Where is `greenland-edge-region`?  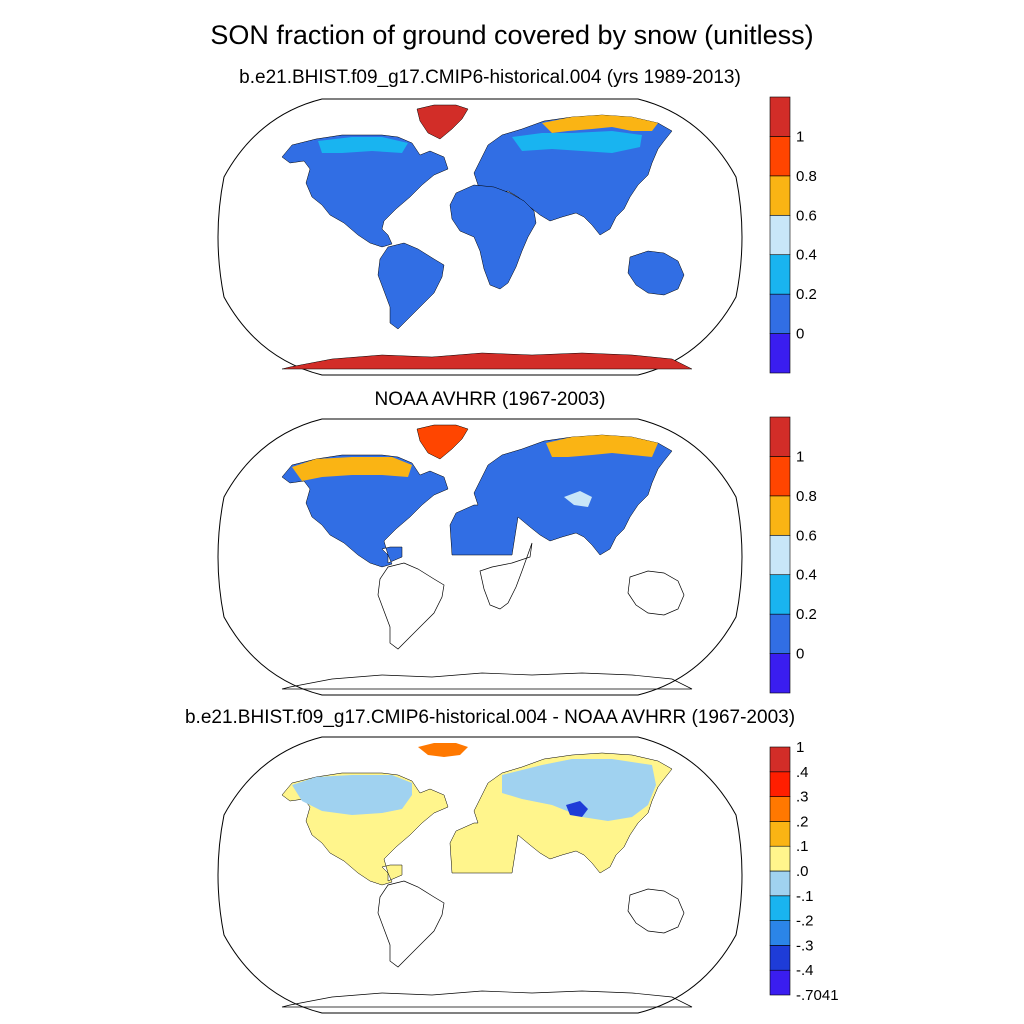
greenland-edge-region is located at coordinates (443, 750).